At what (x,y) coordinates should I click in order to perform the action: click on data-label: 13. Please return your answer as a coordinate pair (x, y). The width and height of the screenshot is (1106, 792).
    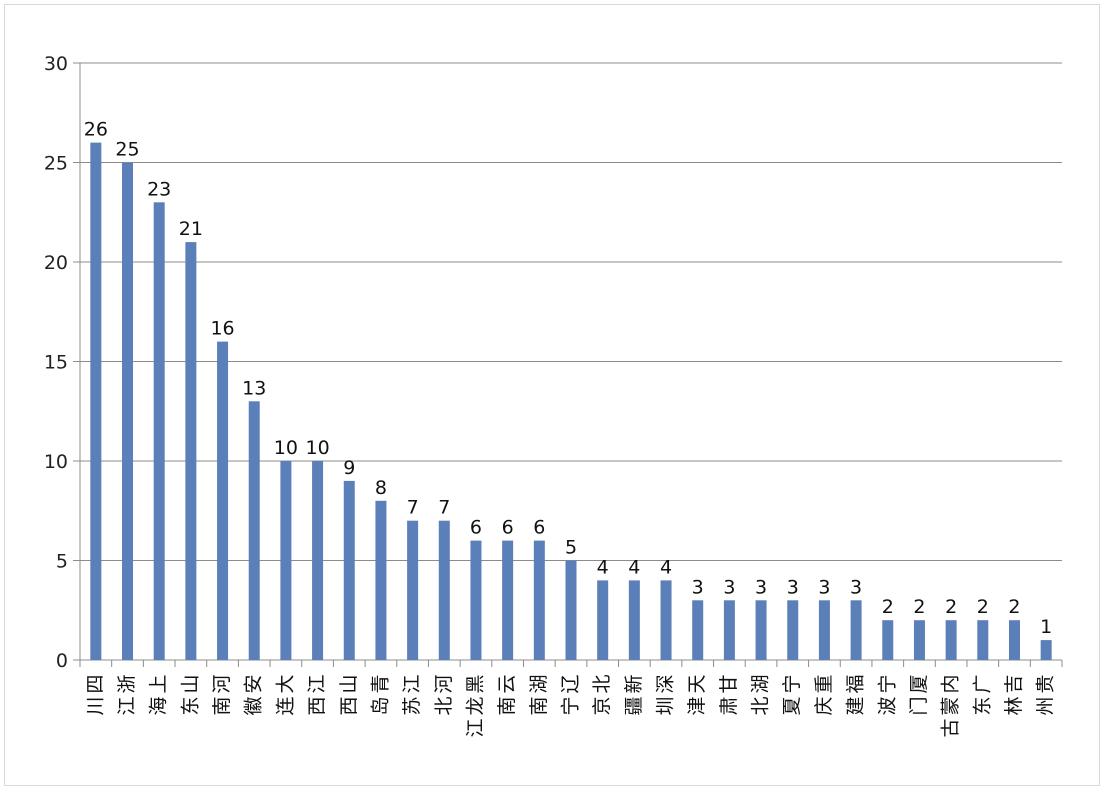
    Looking at the image, I should click on (254, 388).